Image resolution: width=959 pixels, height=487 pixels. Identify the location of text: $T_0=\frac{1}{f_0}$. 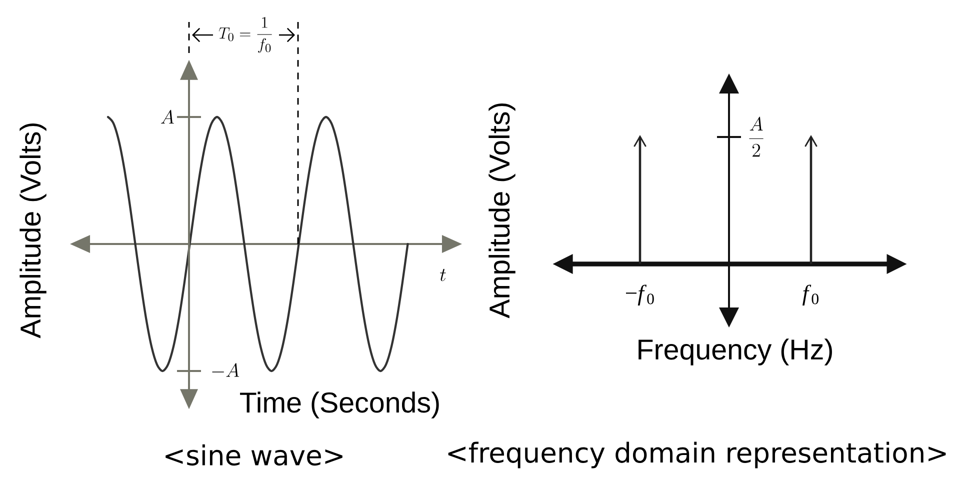
(245, 35).